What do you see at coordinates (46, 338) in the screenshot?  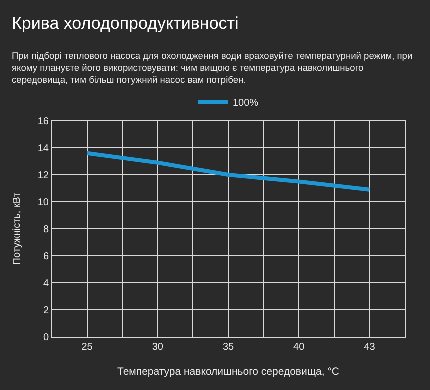 I see `y-tick-label: 0` at bounding box center [46, 338].